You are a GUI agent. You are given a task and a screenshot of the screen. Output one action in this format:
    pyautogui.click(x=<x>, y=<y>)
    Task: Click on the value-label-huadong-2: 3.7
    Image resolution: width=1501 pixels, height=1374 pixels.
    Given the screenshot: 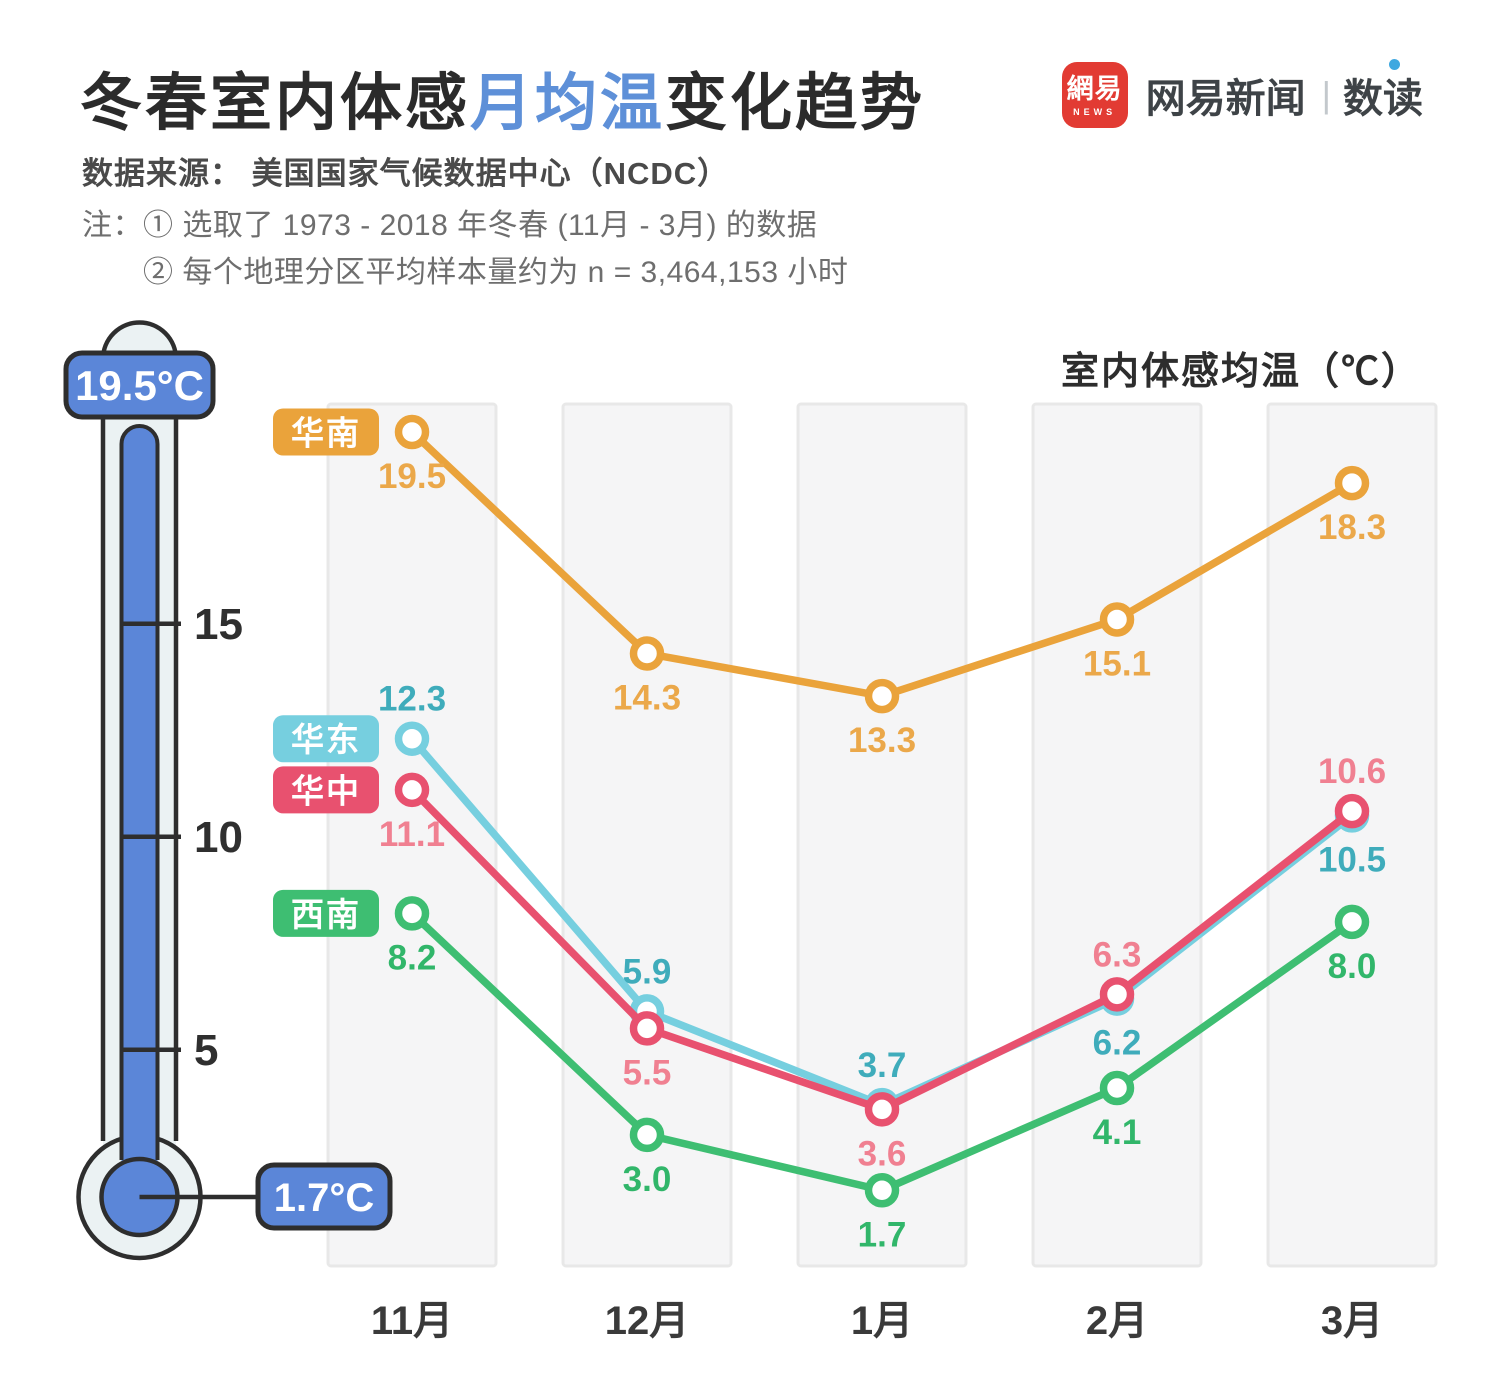 What is the action you would take?
    pyautogui.click(x=882, y=1065)
    